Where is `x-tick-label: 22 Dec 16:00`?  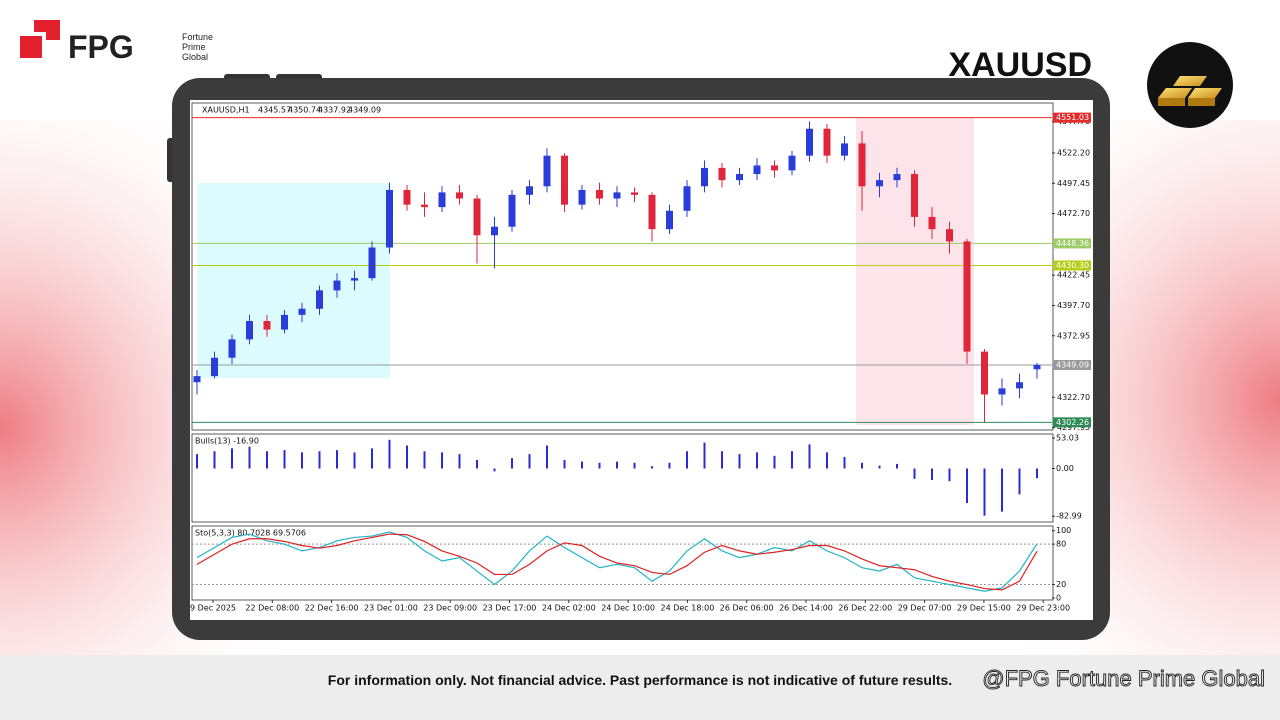
x-tick-label: 22 Dec 16:00 is located at coordinates (332, 608).